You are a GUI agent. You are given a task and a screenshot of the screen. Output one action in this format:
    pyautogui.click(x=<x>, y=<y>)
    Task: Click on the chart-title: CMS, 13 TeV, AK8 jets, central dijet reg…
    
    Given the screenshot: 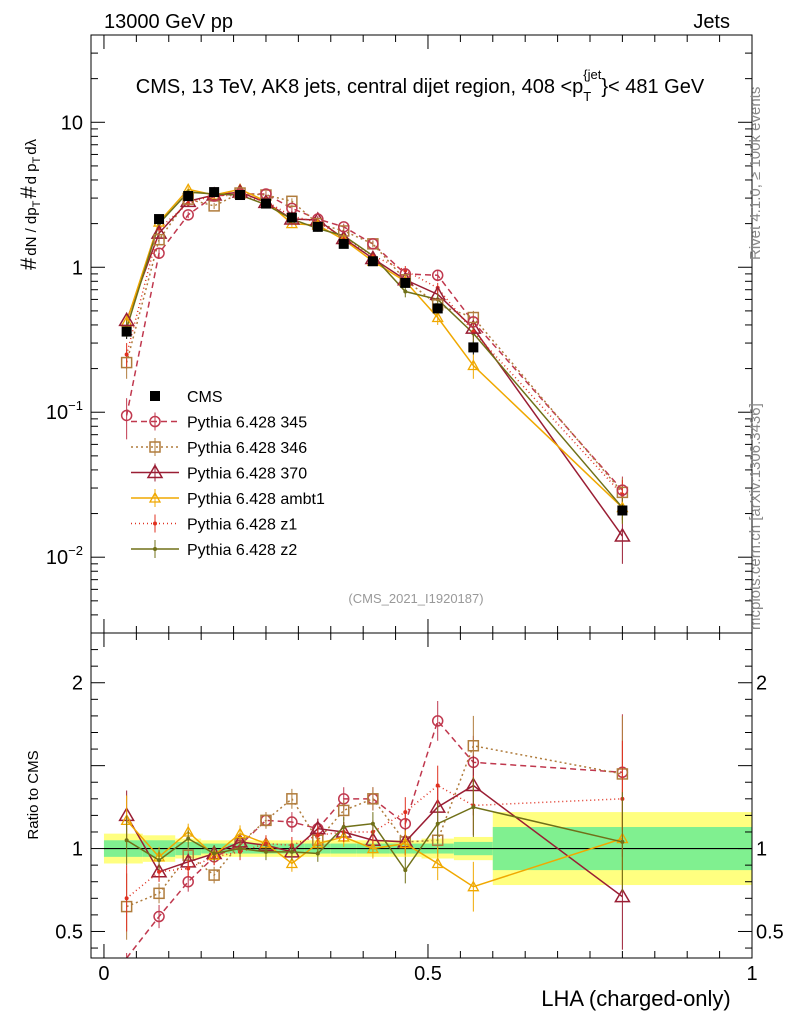 What is the action you would take?
    pyautogui.click(x=420, y=85)
    